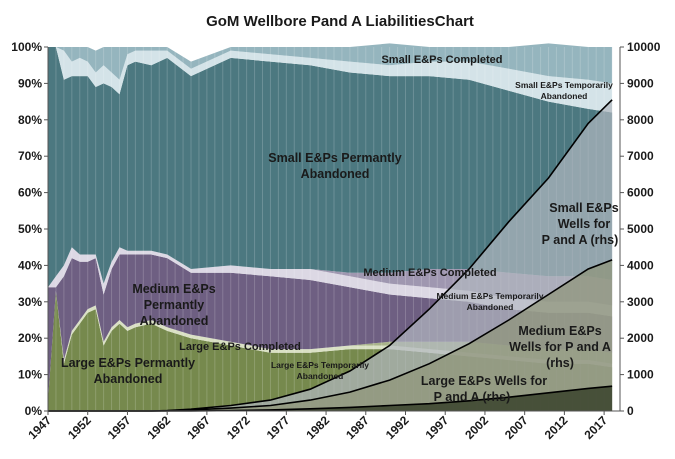 The height and width of the screenshot is (459, 675). I want to click on y-tick-label: 40%, so click(30, 265).